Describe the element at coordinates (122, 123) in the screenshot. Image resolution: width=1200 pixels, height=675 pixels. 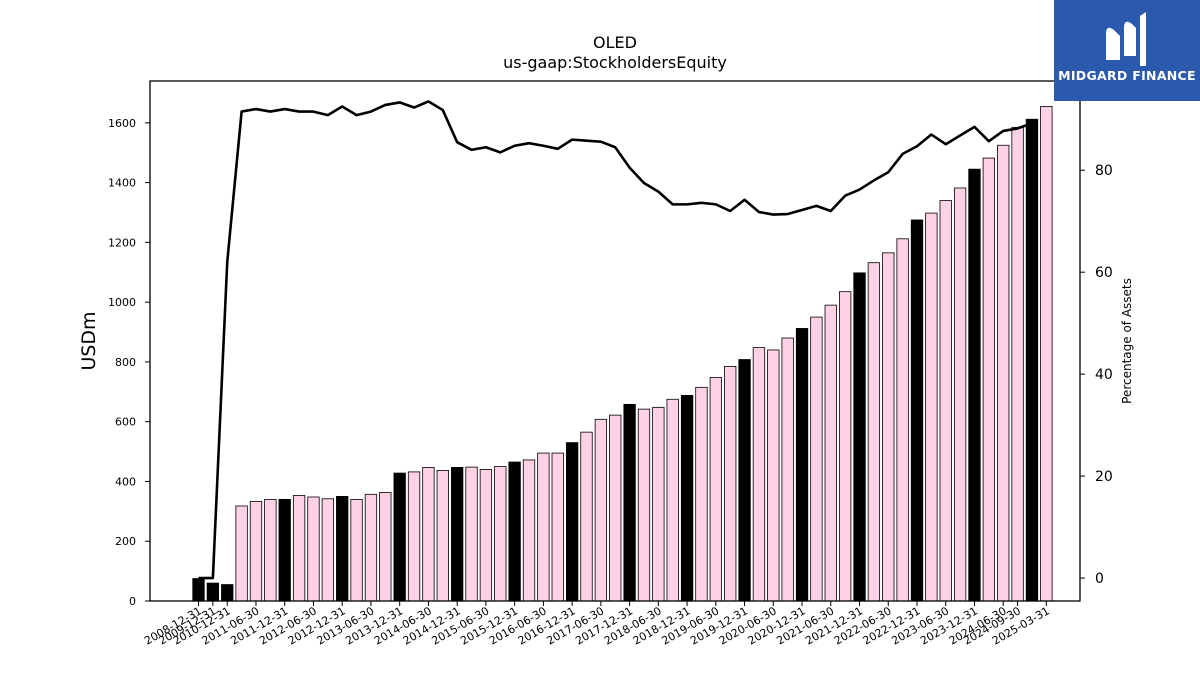
I see `y-tick-label-1600: 1600` at that location.